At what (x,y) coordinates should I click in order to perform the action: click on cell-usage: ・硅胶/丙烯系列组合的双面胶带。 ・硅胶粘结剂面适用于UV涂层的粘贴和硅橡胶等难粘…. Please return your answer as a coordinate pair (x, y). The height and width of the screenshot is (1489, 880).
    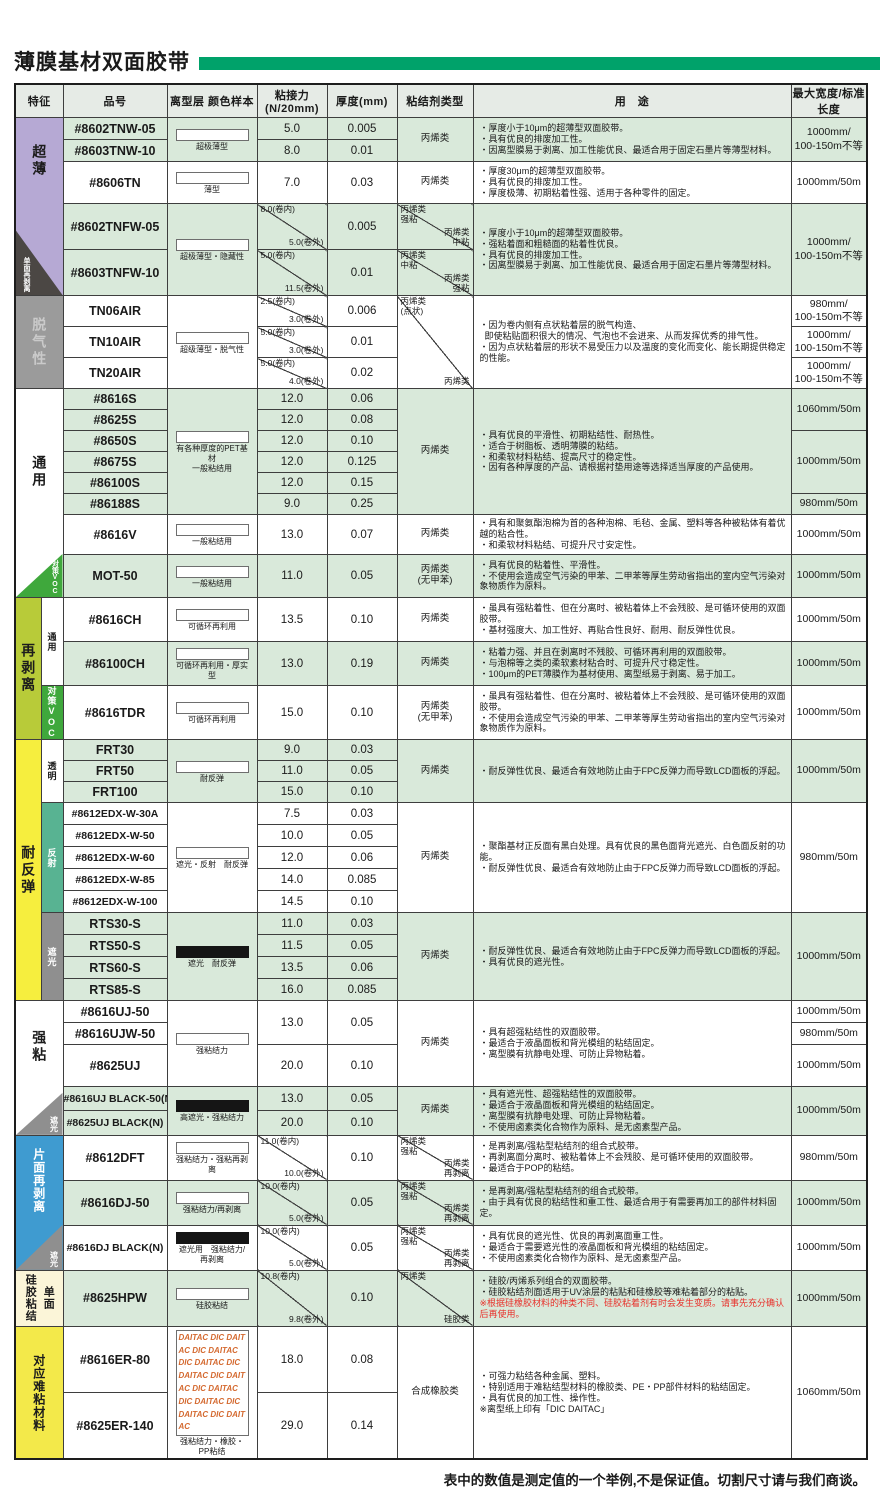
    Looking at the image, I should click on (632, 1298).